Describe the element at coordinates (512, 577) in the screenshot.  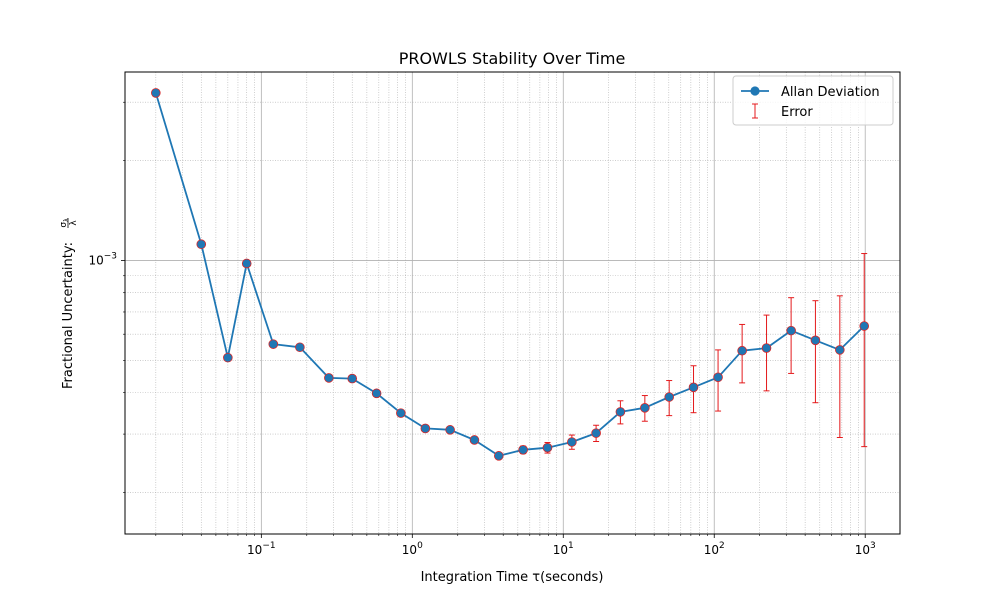
I see `x-axis-label: Integration Time τ(seconds)` at that location.